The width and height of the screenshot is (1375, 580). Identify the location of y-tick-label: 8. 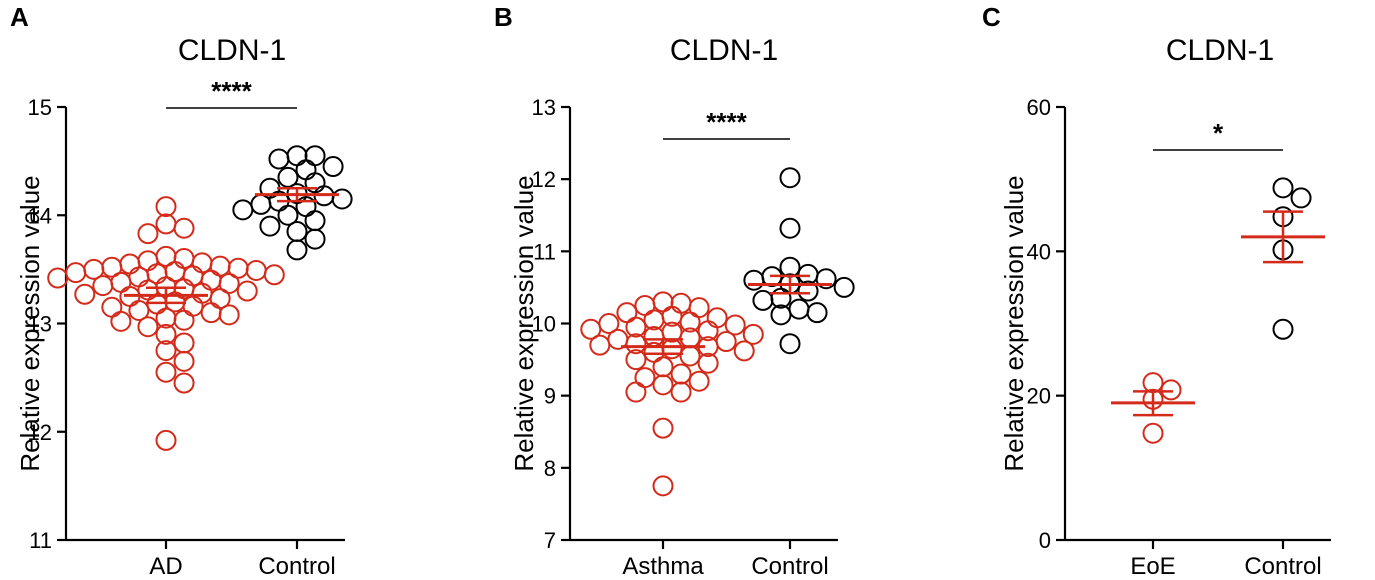
(550, 468).